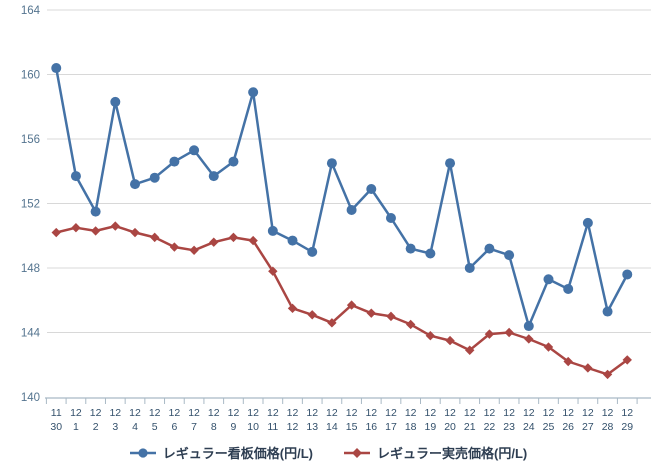 Image resolution: width=656 pixels, height=468 pixels. What do you see at coordinates (174, 427) in the screenshot?
I see `x-axis-day-label: 6` at bounding box center [174, 427].